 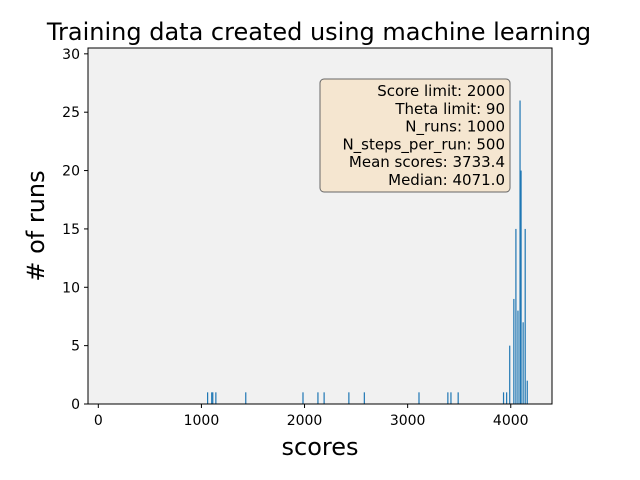 What do you see at coordinates (75, 347) in the screenshot?
I see `y-tick-label: 5` at bounding box center [75, 347].